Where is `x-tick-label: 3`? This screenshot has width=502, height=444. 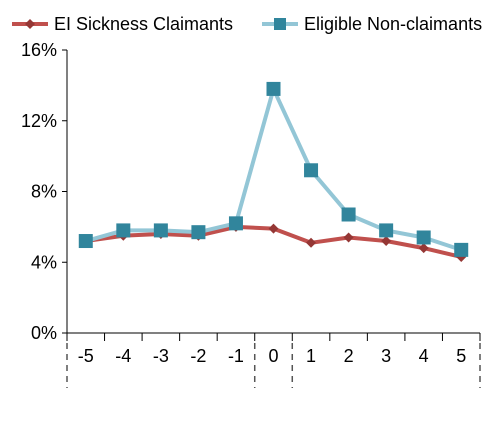 x-tick-label: 3 is located at coordinates (386, 356).